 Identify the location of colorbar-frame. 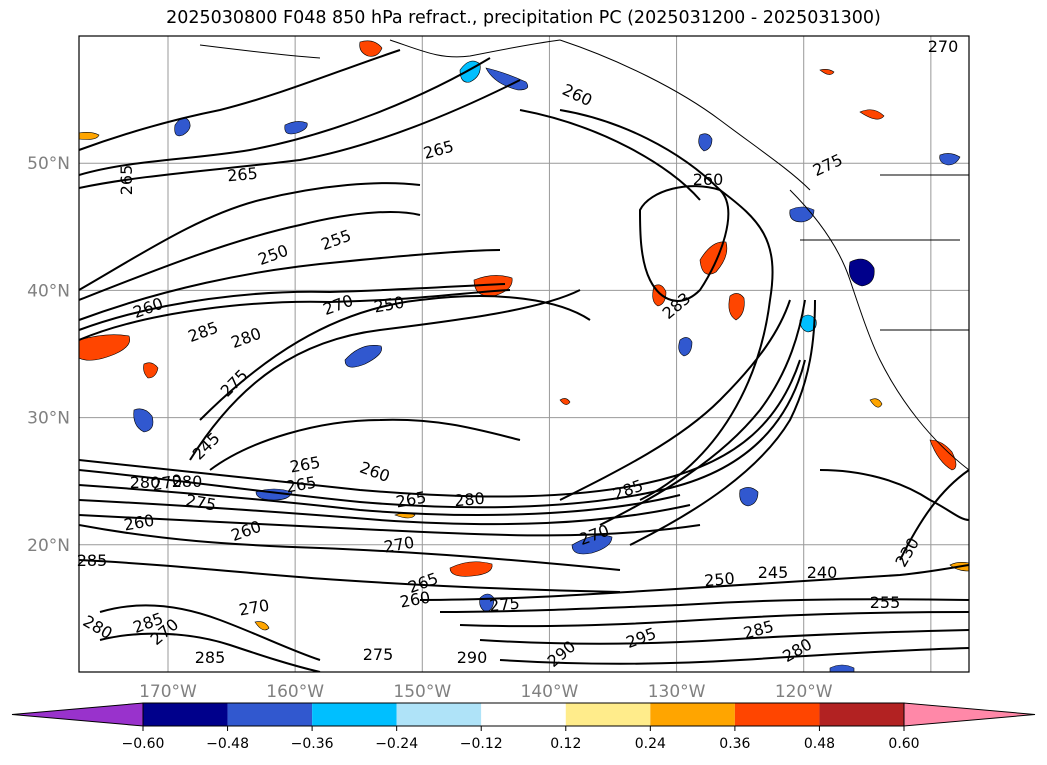
(523, 714).